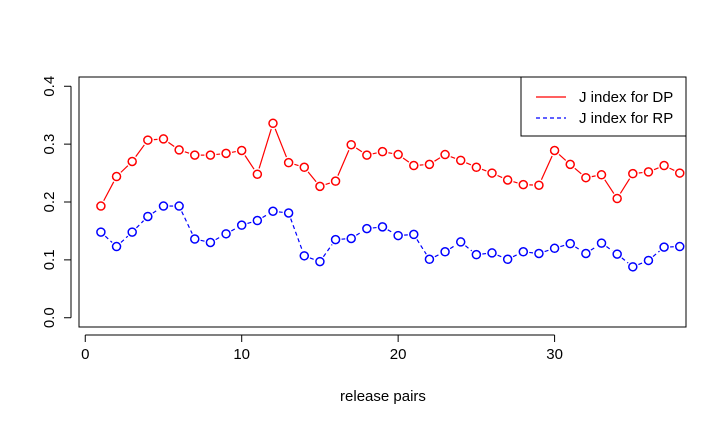  Describe the element at coordinates (85, 354) in the screenshot. I see `x-tick-label: 0` at that location.